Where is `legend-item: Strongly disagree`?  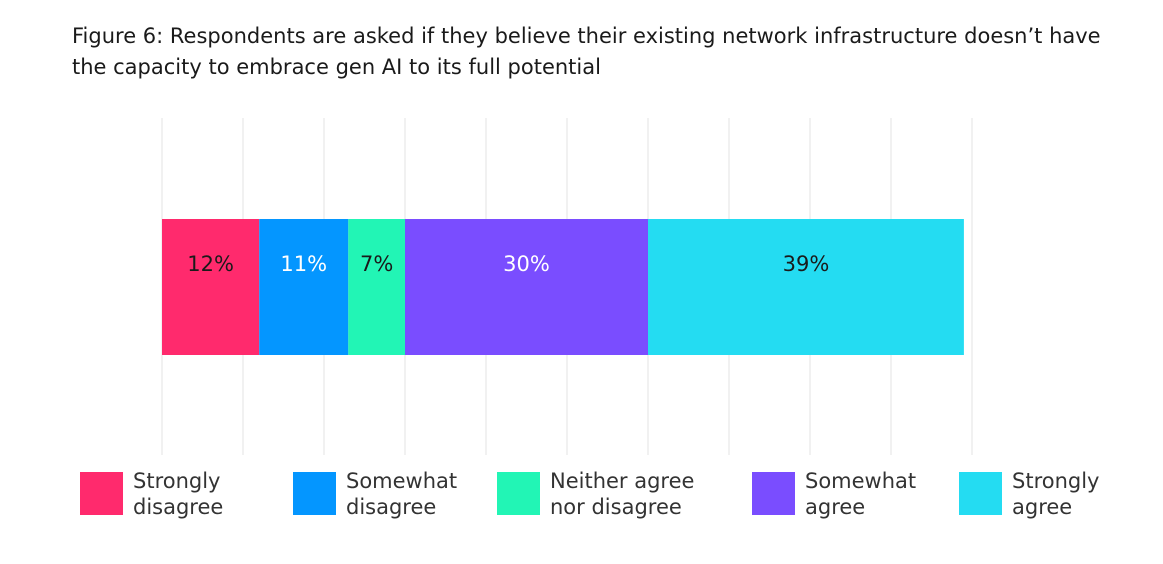 legend-item: Strongly disagree is located at coordinates (151, 494).